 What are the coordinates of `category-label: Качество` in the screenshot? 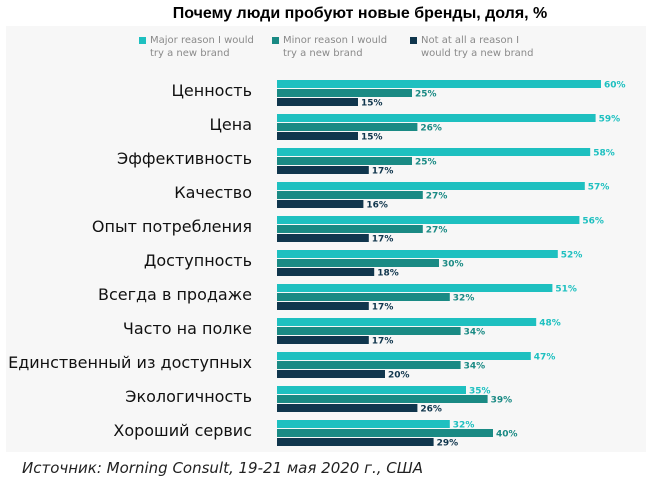 It's located at (213, 192).